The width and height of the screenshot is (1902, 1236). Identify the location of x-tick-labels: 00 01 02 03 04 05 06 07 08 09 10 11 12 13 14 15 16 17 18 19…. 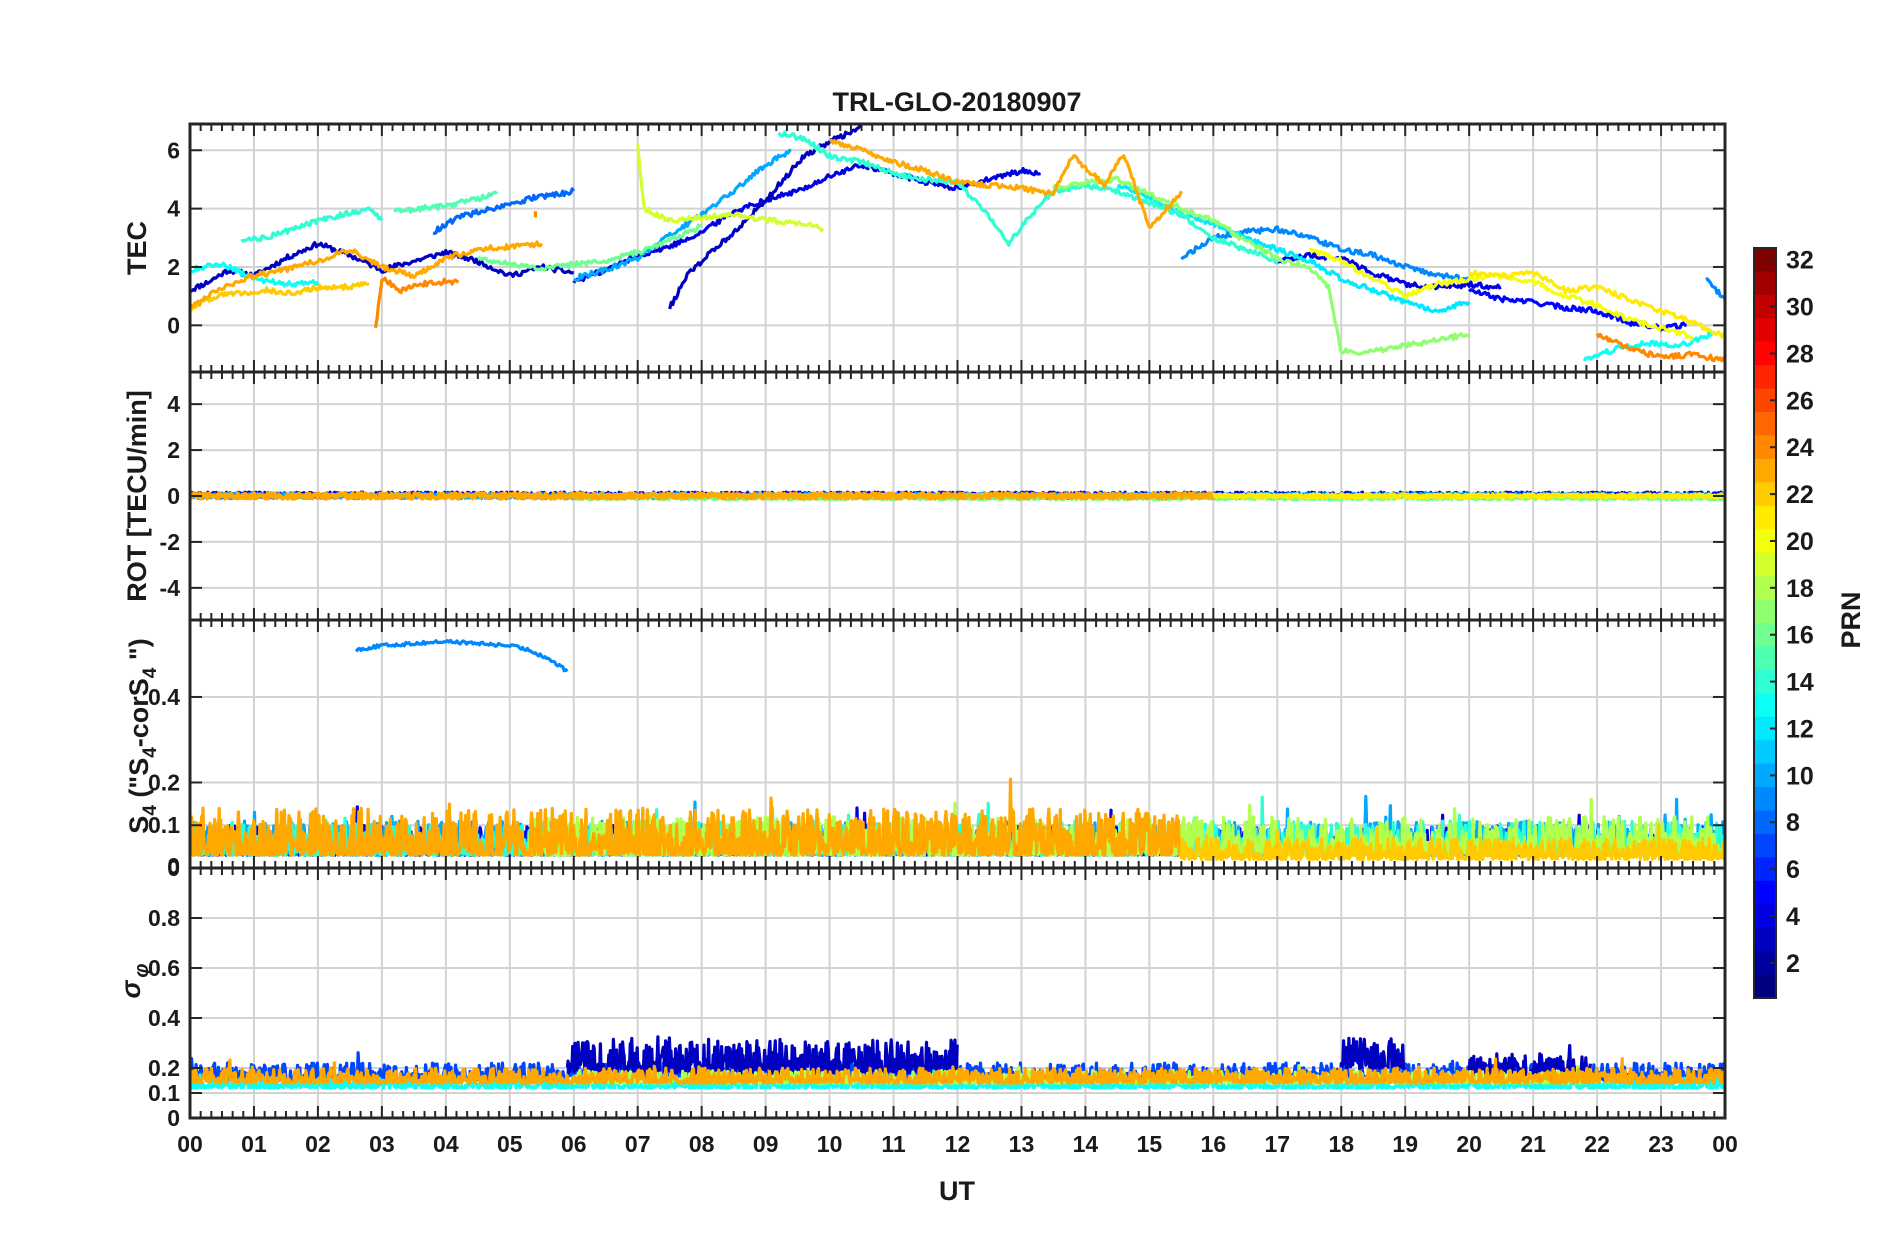
(957, 1144).